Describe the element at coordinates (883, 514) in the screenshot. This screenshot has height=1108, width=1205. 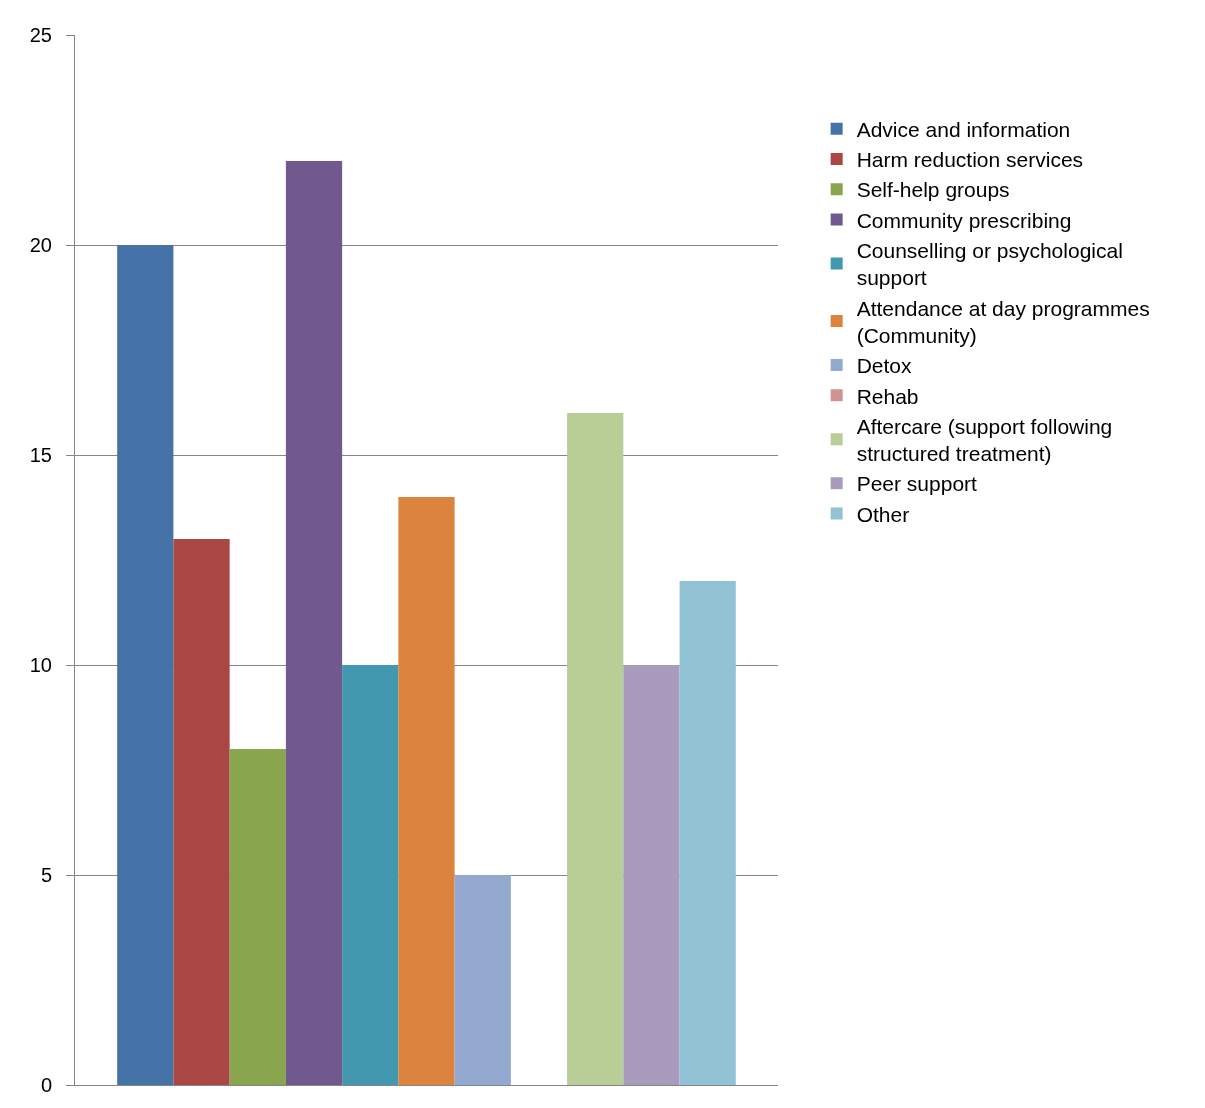
I see `legend-label: Other` at that location.